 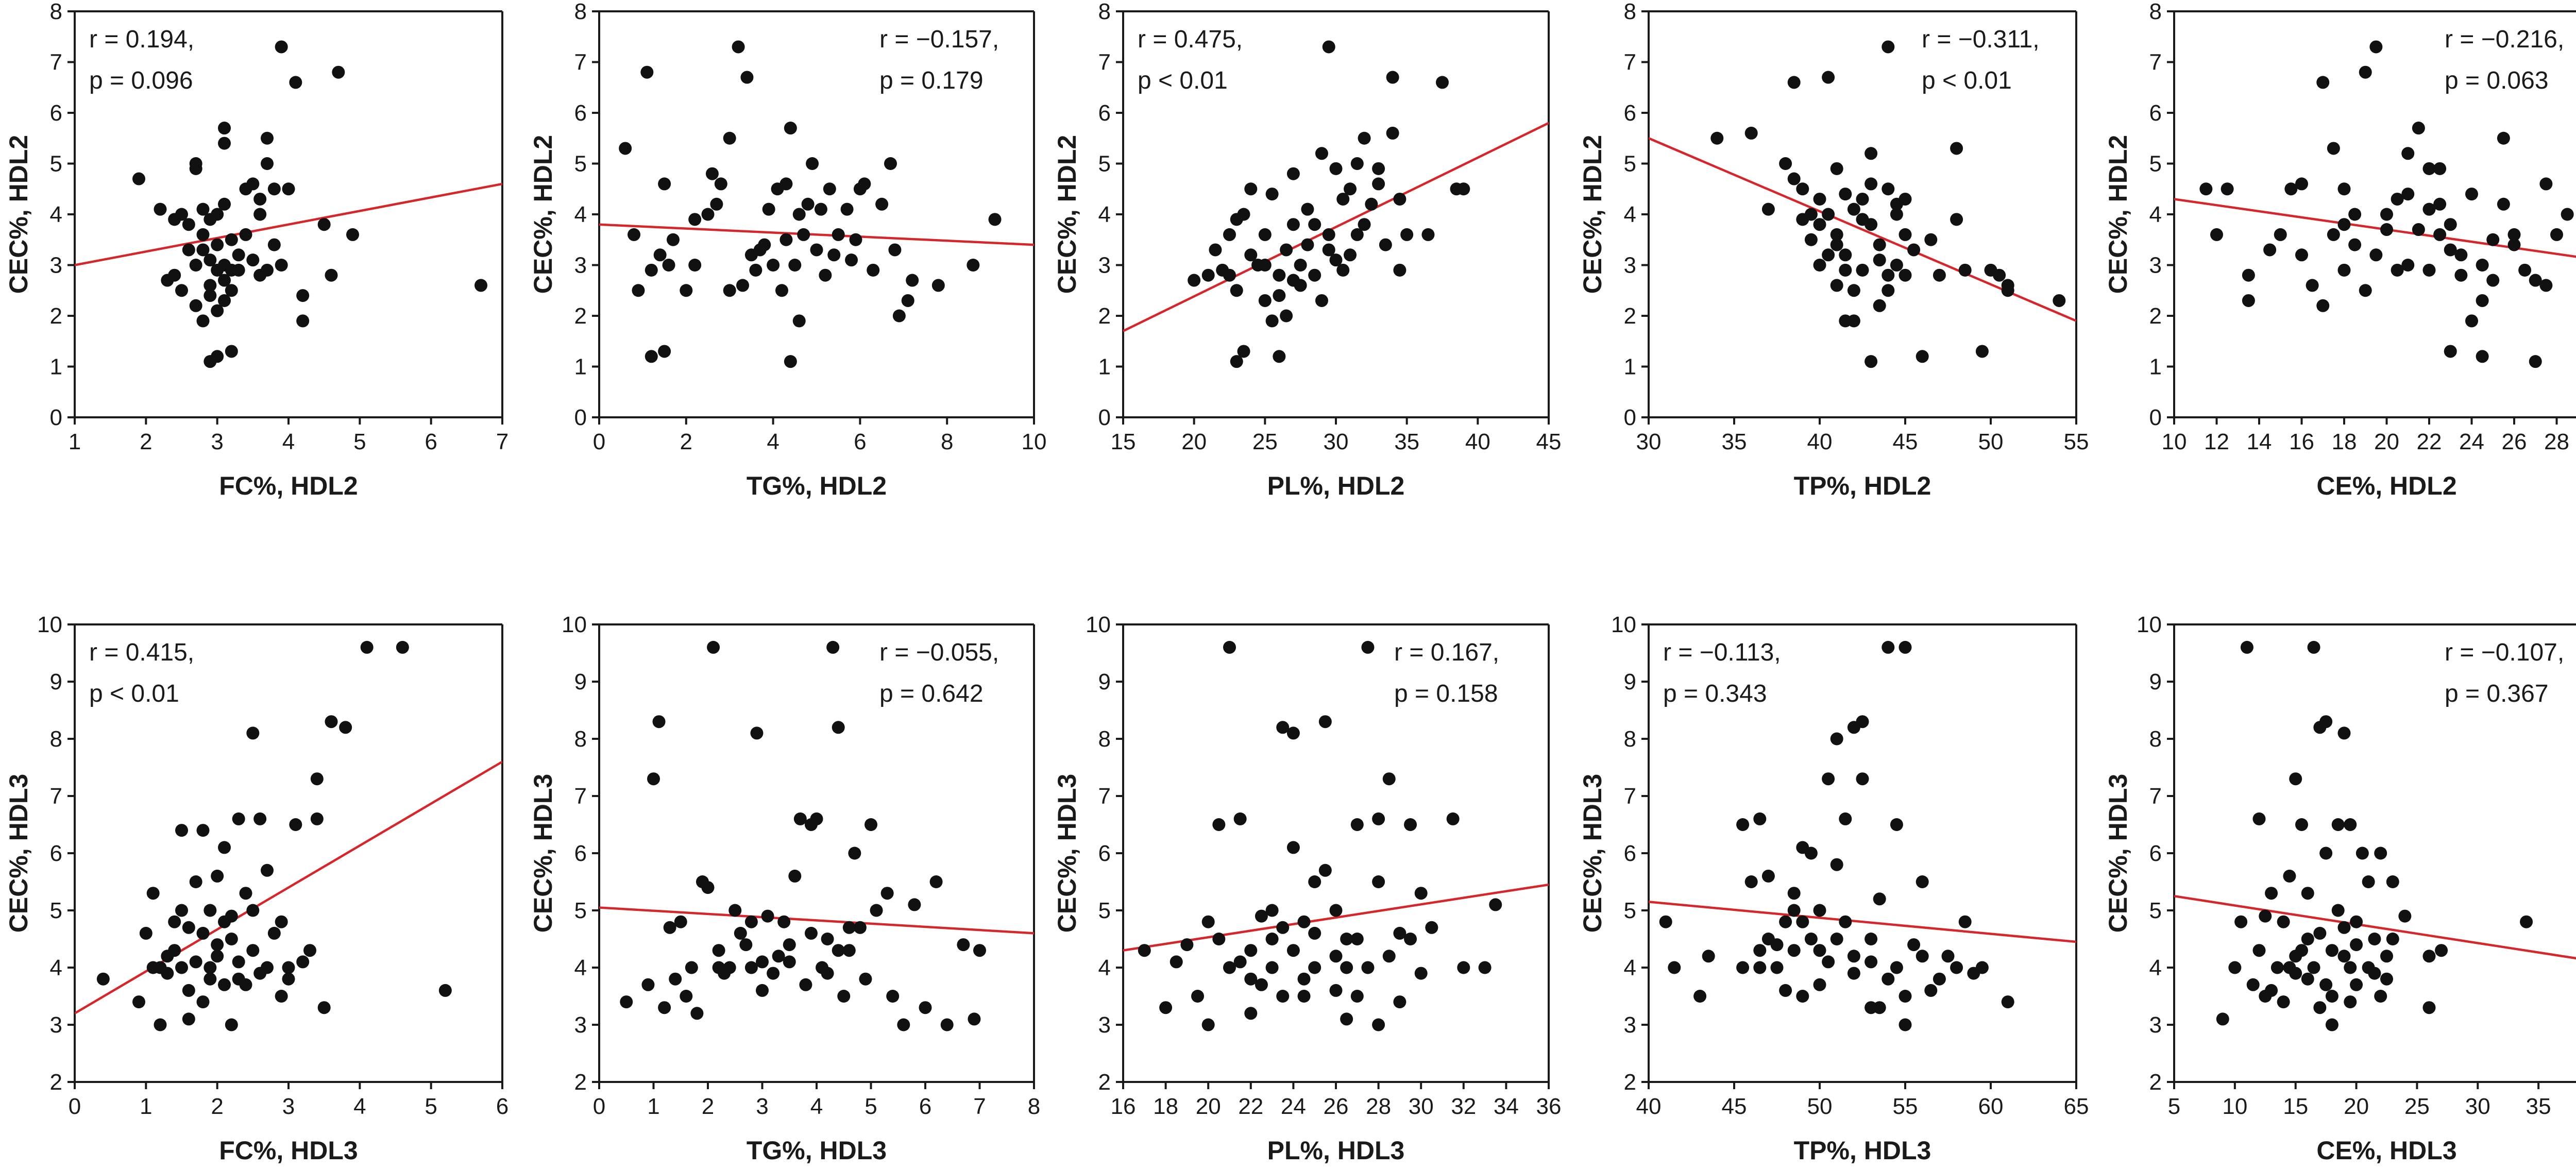 I want to click on correlation-p-label: p < 0.01, so click(x=1967, y=80).